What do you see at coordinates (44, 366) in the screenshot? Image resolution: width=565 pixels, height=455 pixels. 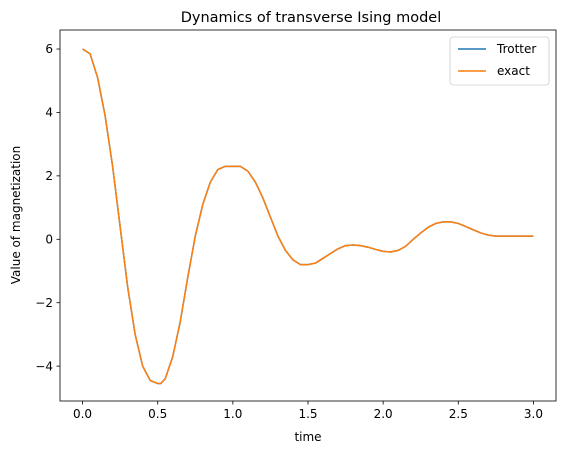 I see `y-tick-label: −4` at bounding box center [44, 366].